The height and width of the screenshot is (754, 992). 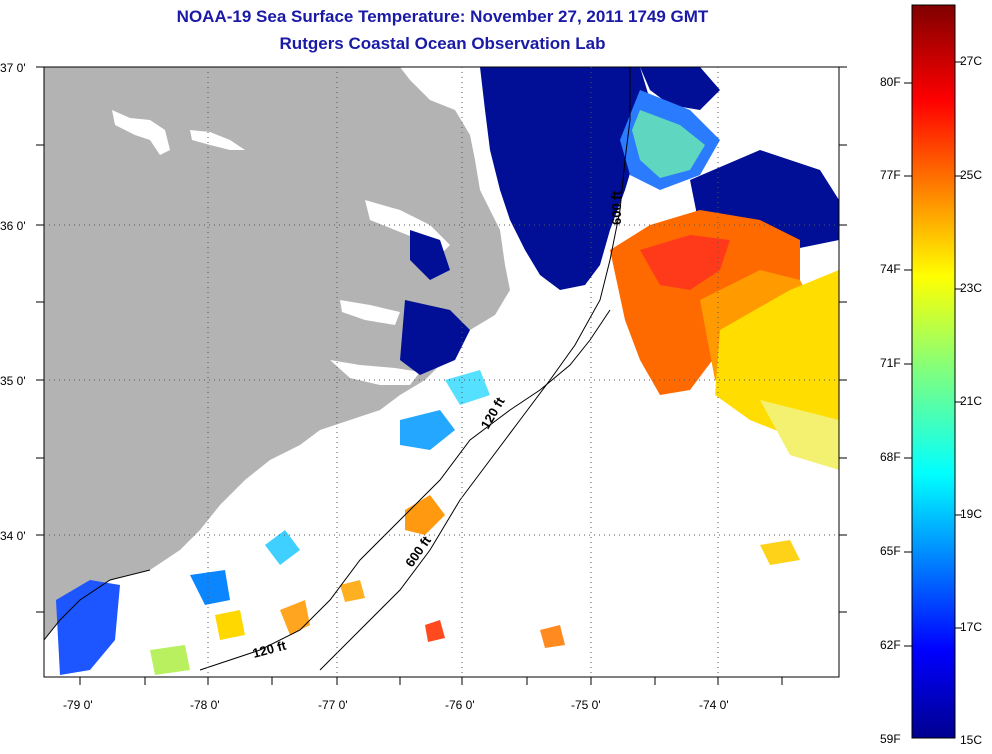 I want to click on colorbar-f-label: 77F, so click(x=890, y=175).